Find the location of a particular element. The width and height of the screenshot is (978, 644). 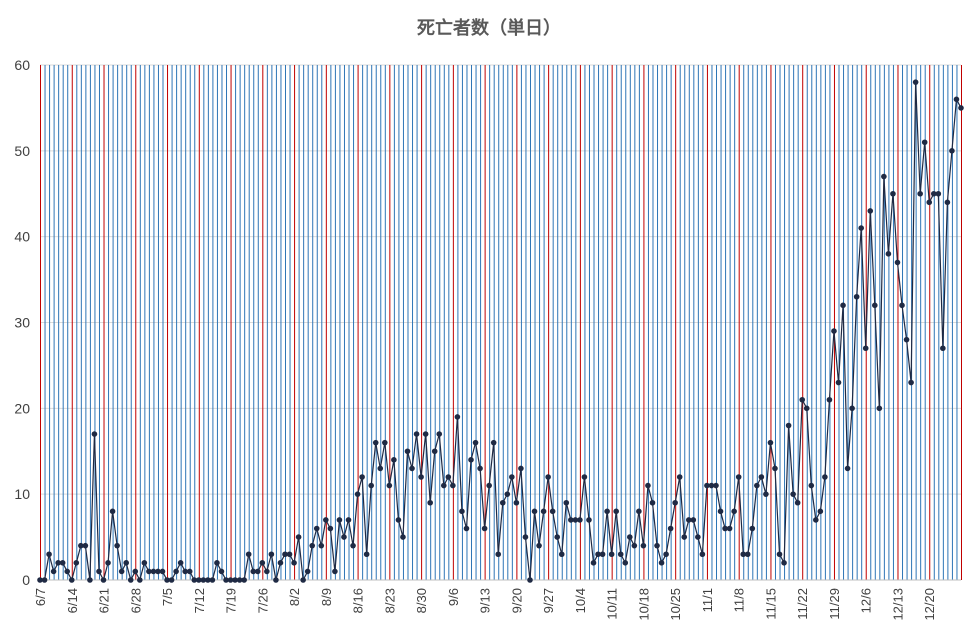

x-tick-label: 9/6 is located at coordinates (453, 597).